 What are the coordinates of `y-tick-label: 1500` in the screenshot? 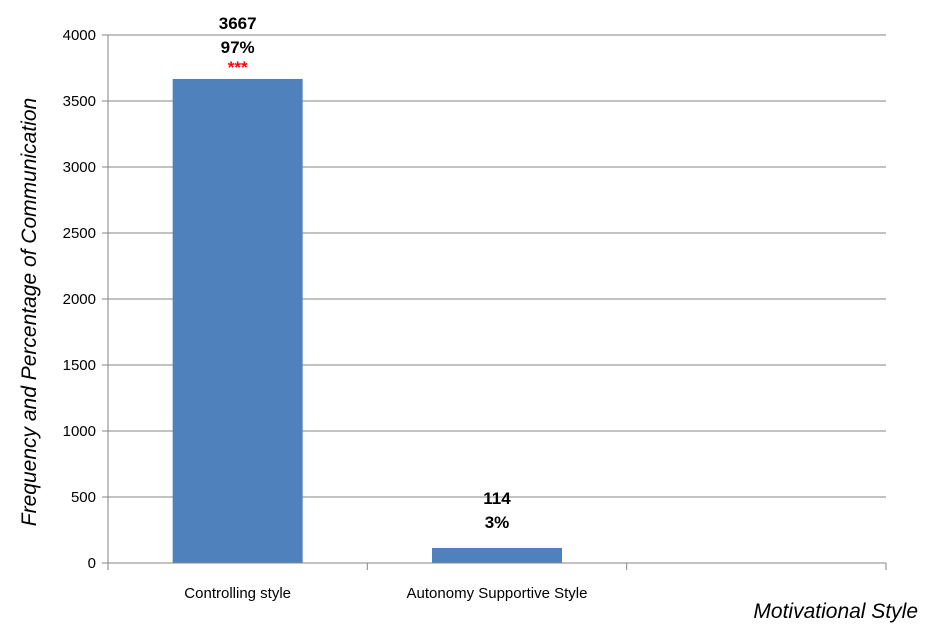 It's located at (79, 365).